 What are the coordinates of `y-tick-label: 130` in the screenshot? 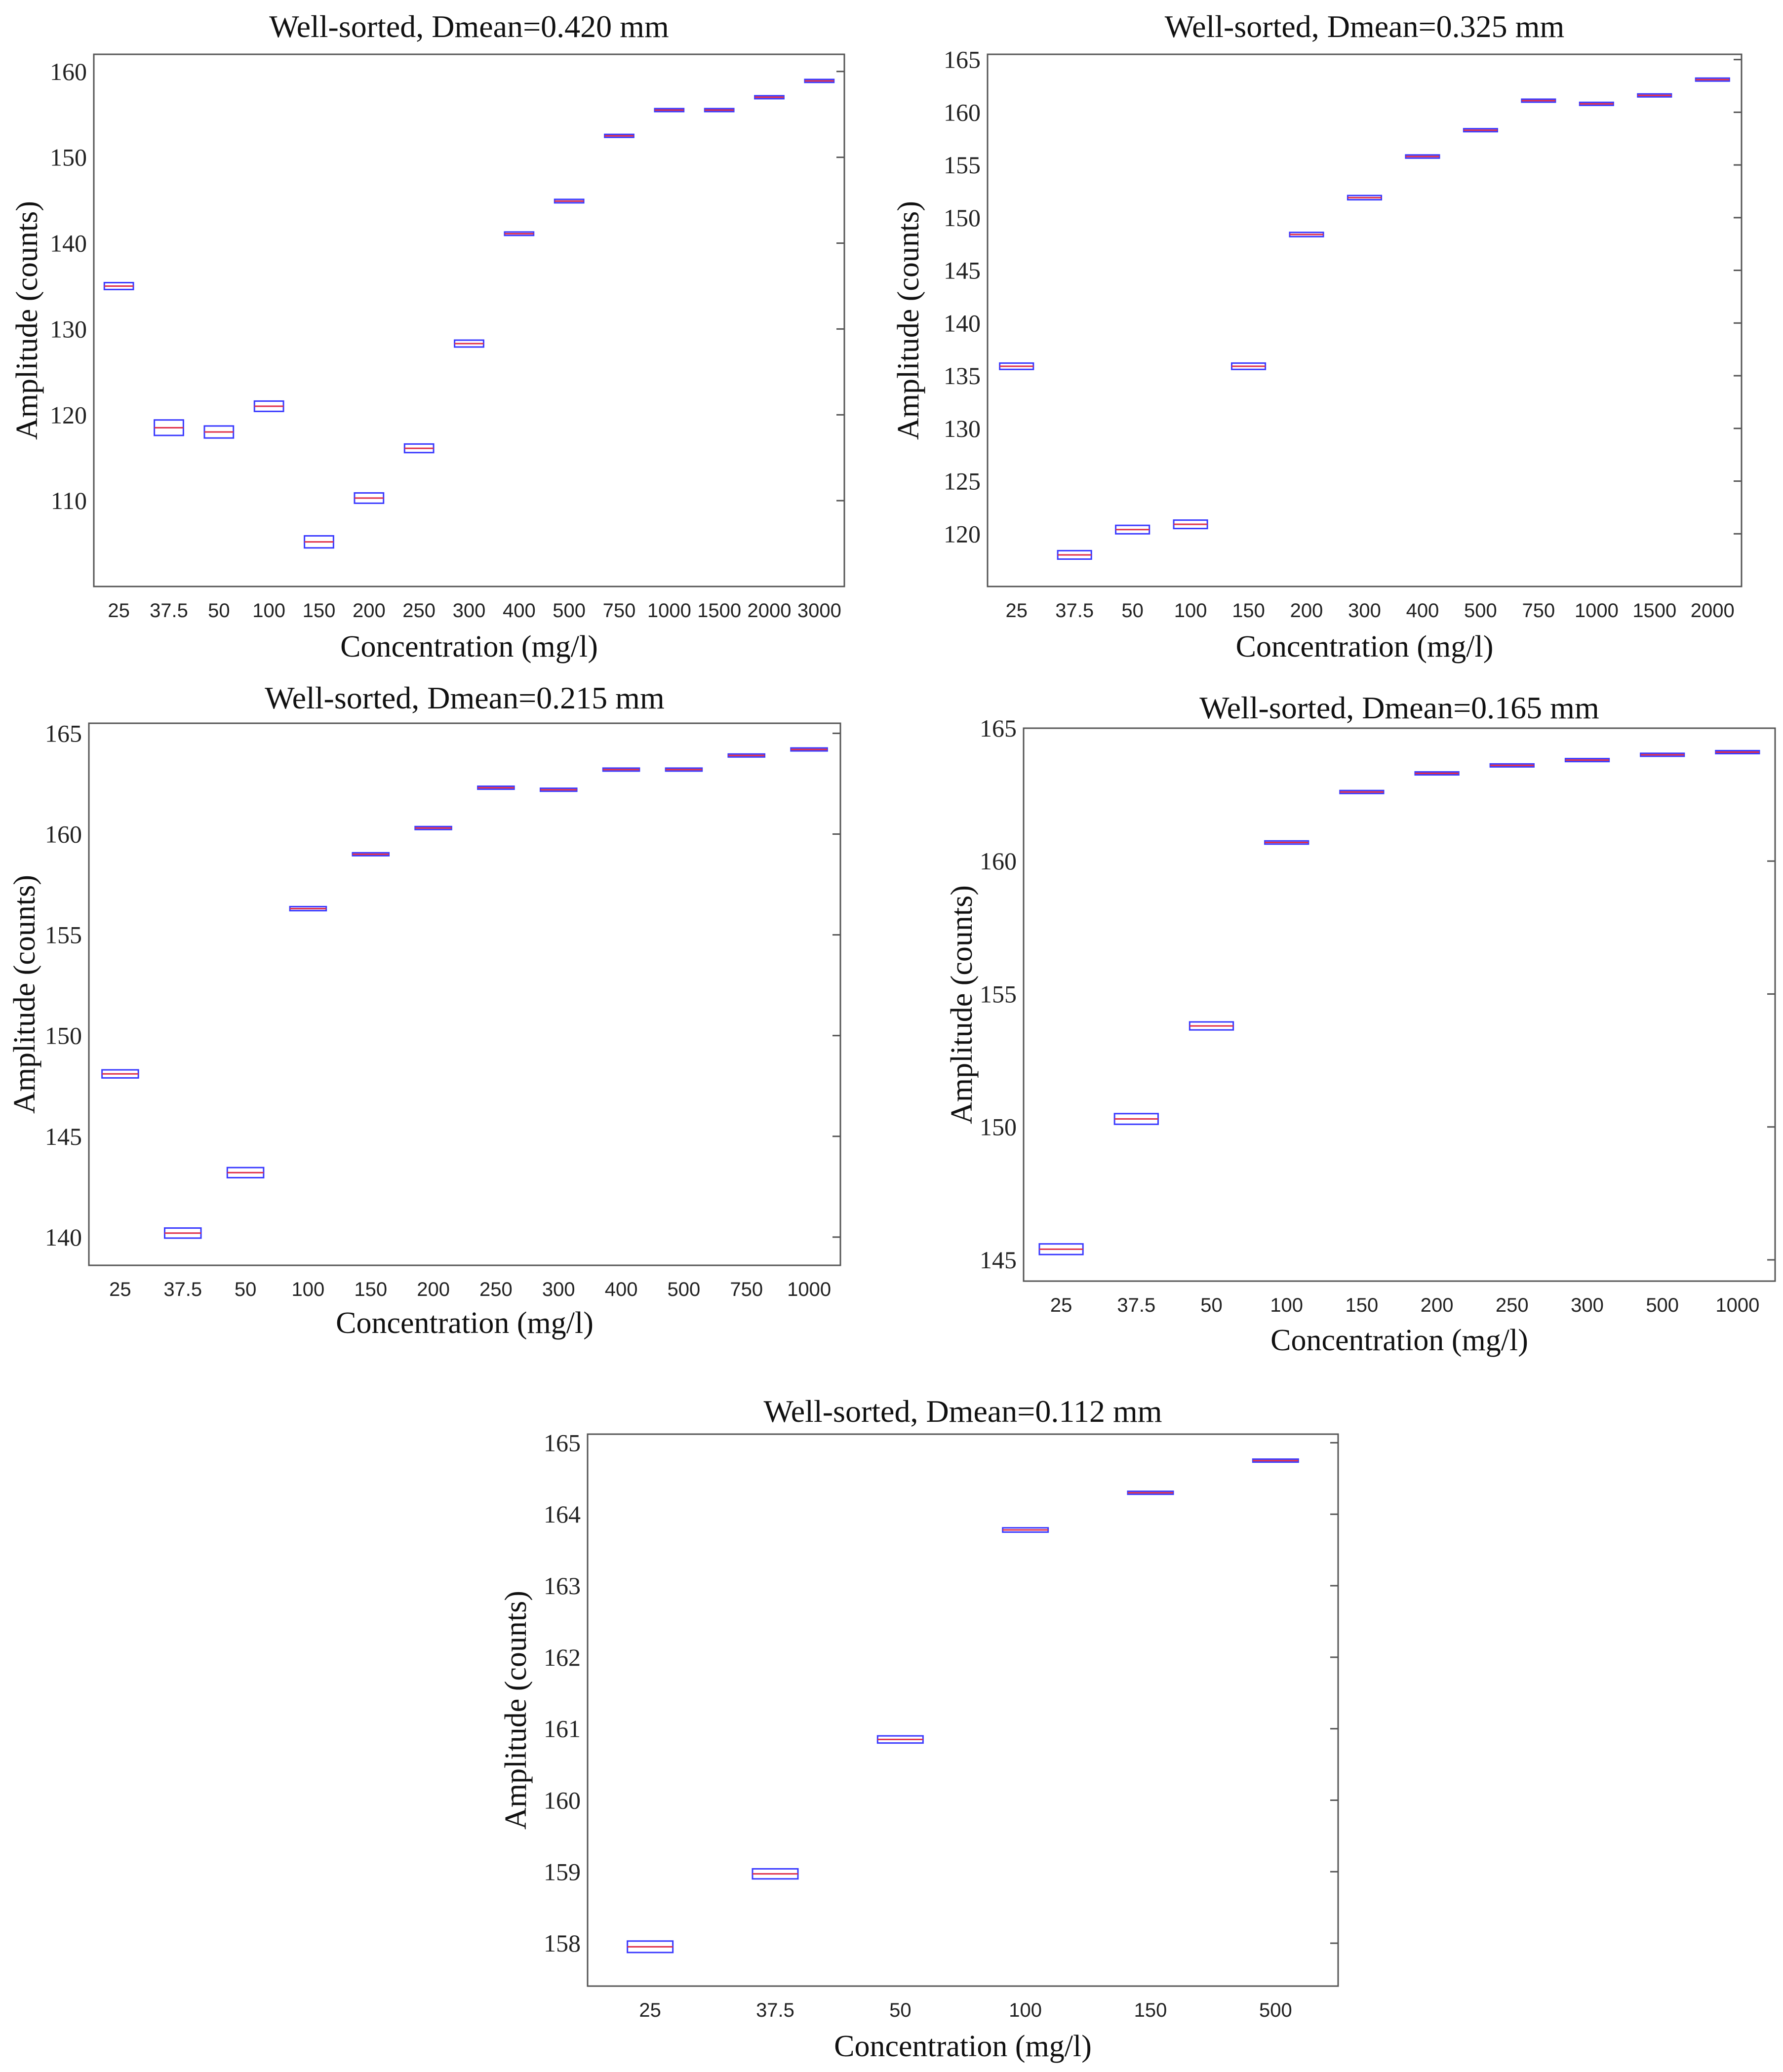 It's located at (68, 329).